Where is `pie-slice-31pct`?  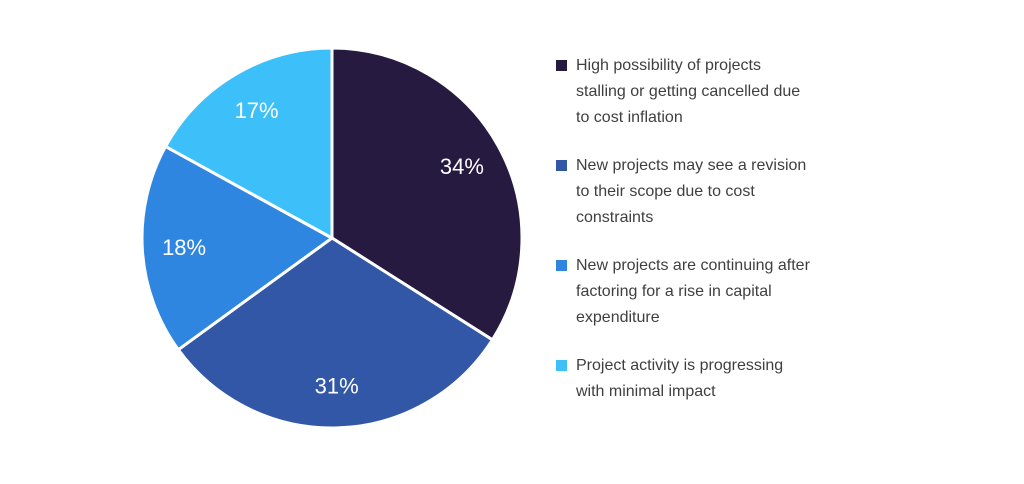 pie-slice-31pct is located at coordinates (335, 333).